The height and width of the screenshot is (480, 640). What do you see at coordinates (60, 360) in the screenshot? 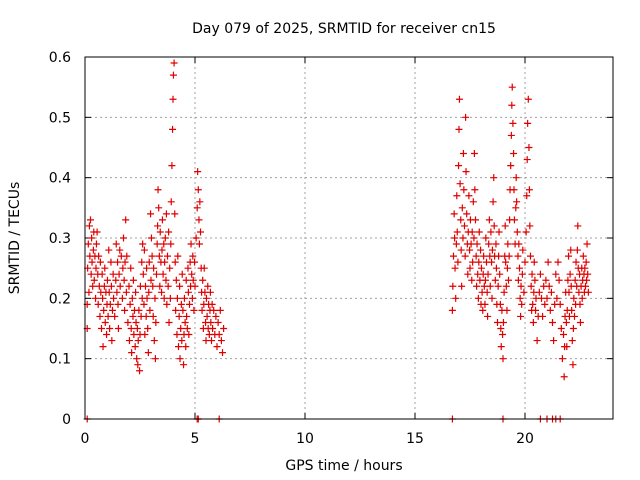
I see `y-tick-label: 0.1` at bounding box center [60, 360].